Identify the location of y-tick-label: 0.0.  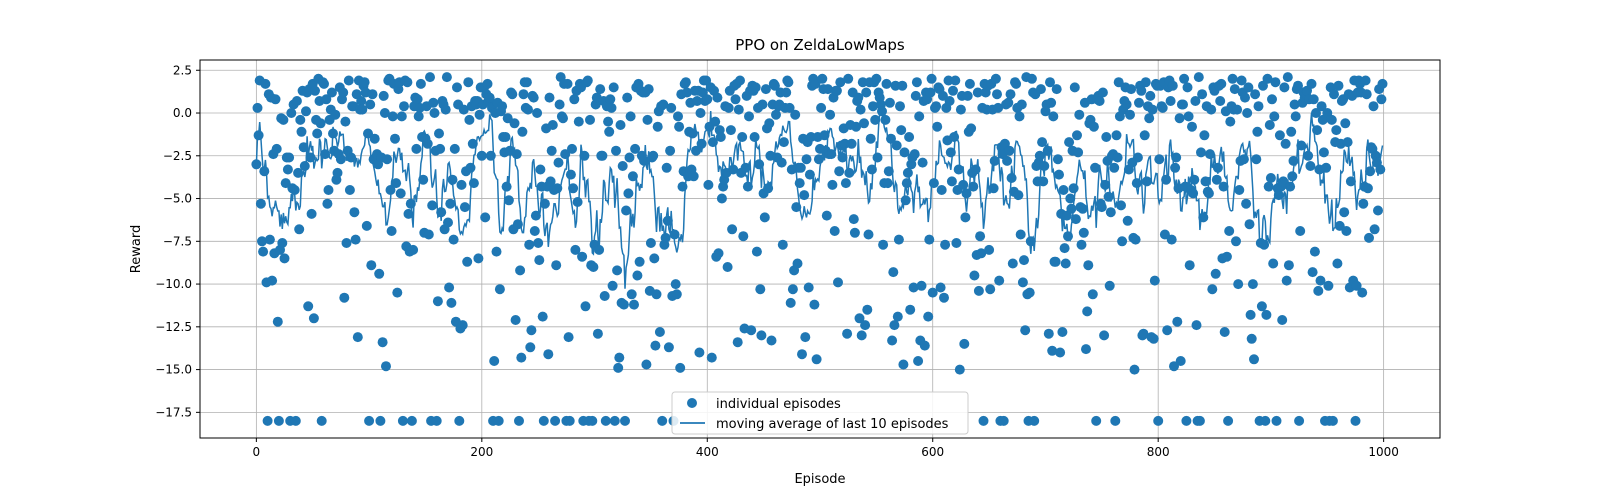
(182, 113).